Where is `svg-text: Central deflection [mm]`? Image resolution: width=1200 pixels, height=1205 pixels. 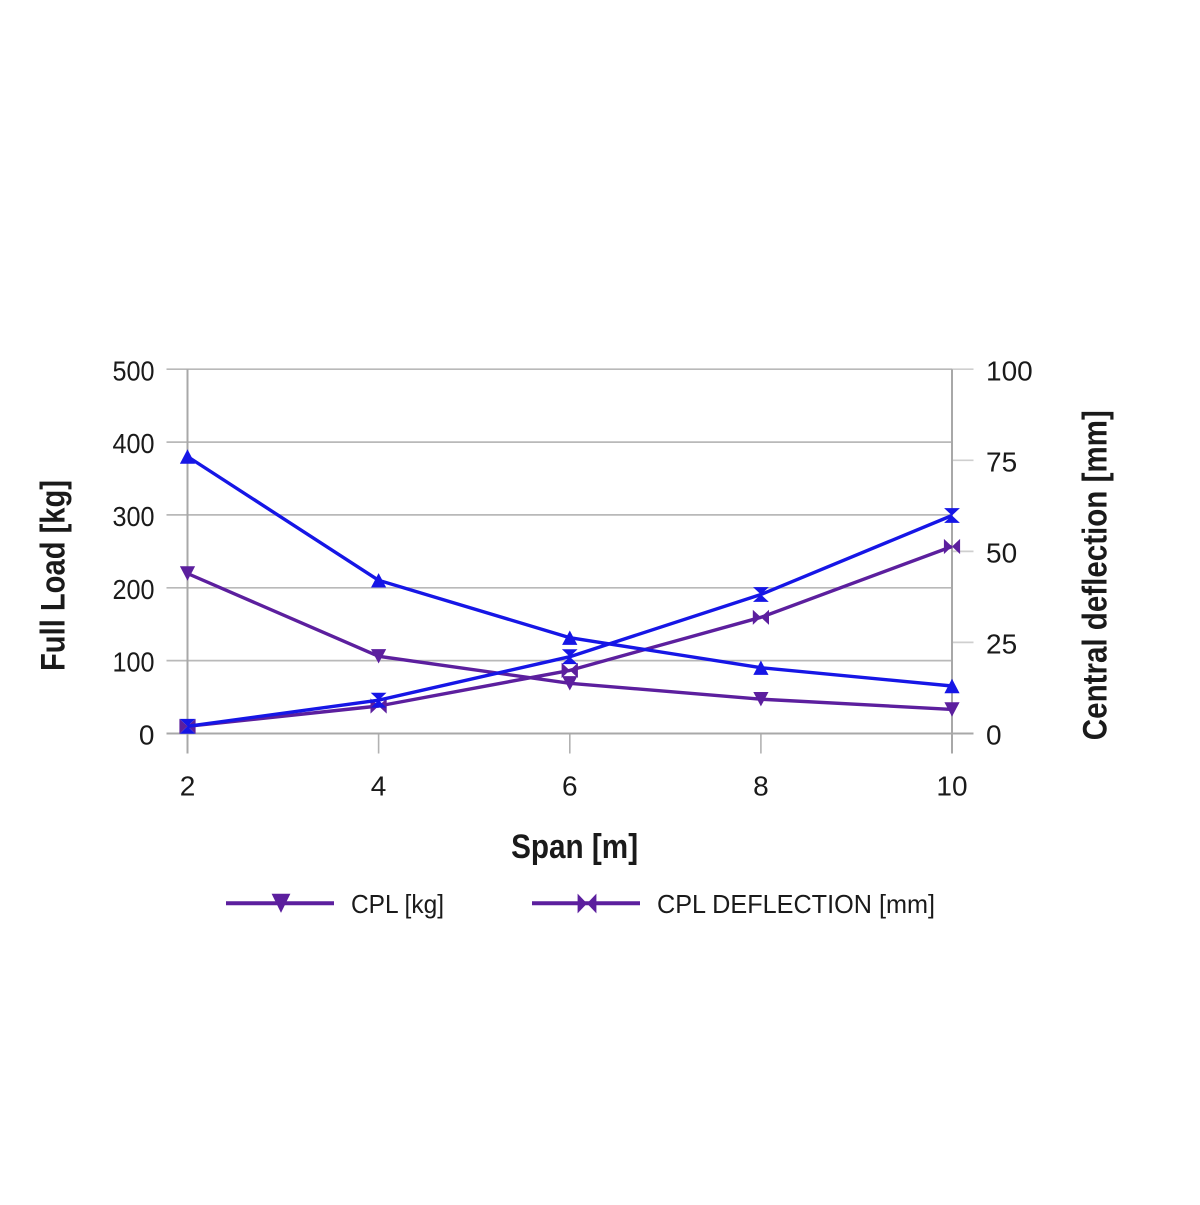
svg-text: Central deflection [mm] is located at coordinates (1096, 575).